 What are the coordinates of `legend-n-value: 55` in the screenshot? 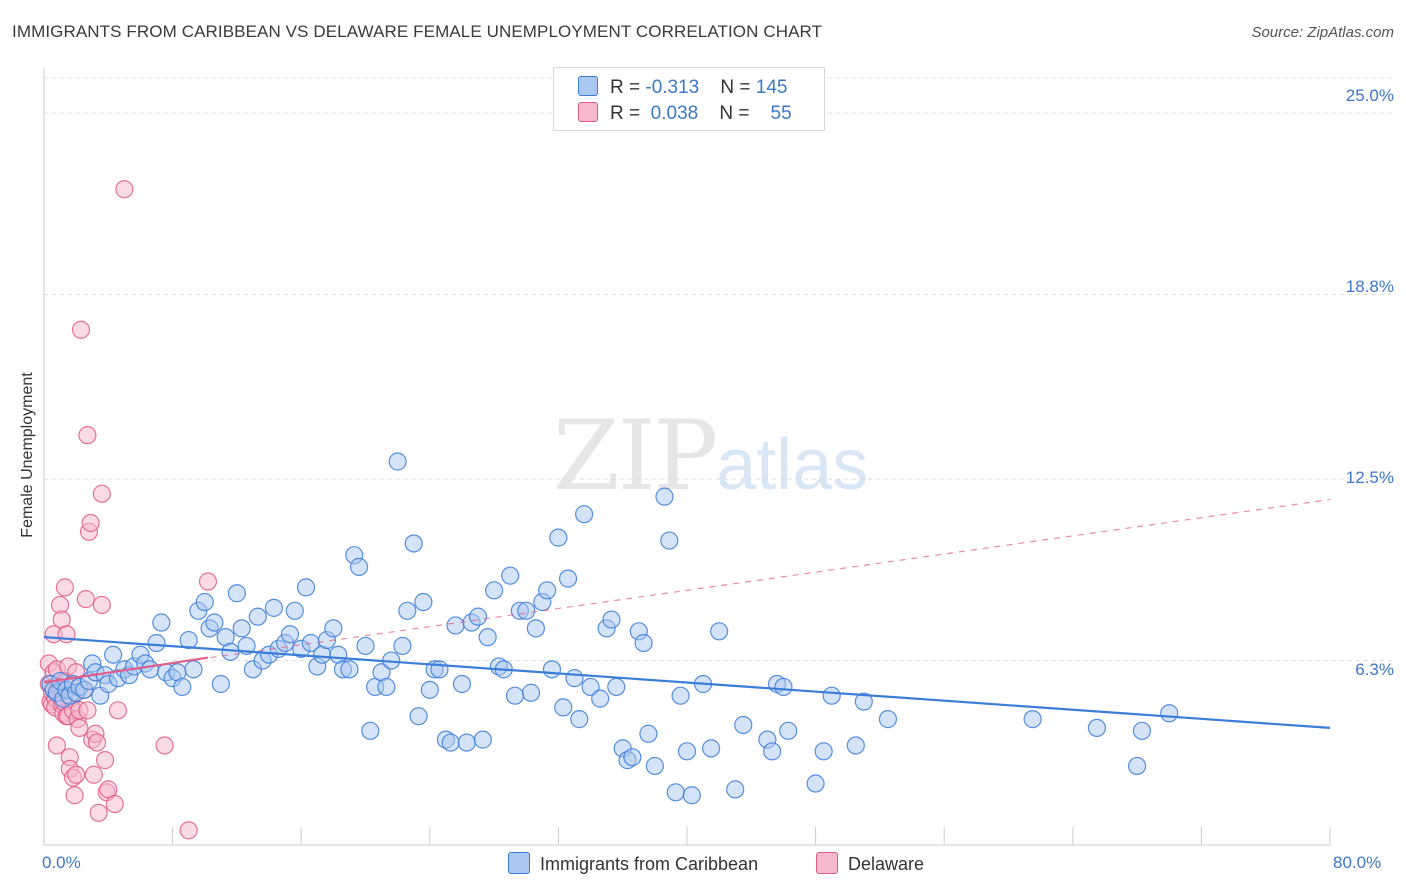 It's located at (781, 113).